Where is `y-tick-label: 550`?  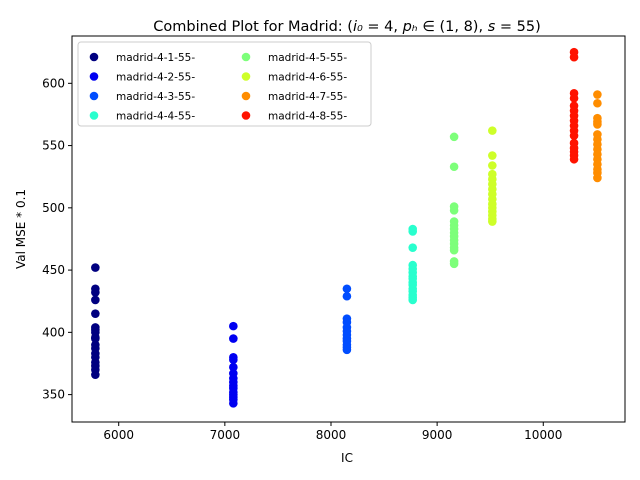 y-tick-label: 550 is located at coordinates (53, 146).